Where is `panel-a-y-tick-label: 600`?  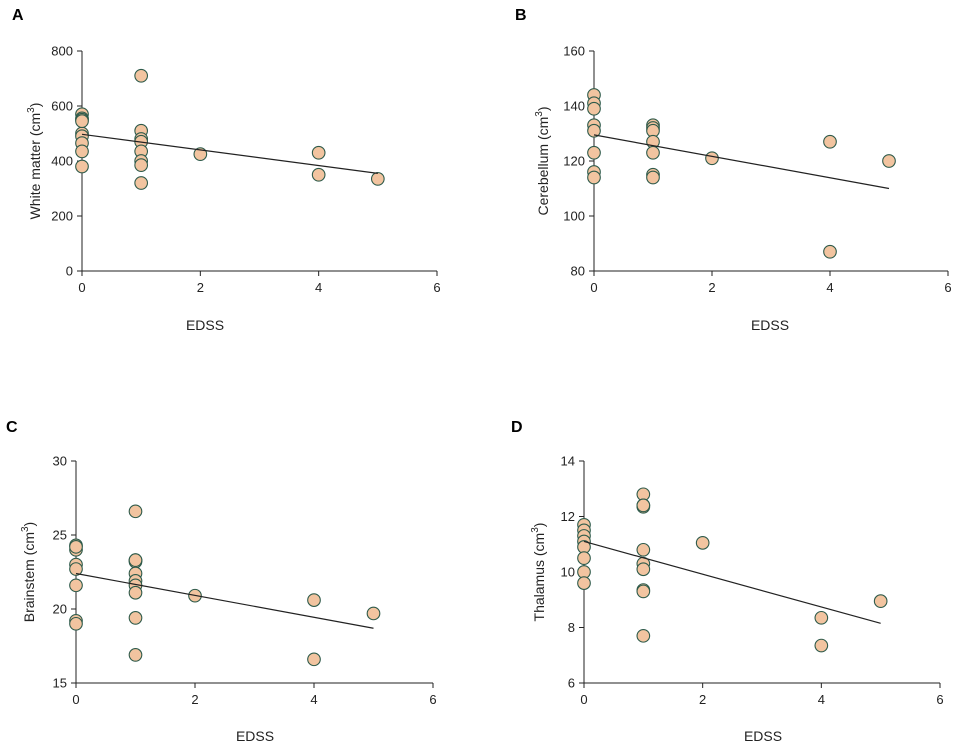
panel-a-y-tick-label: 600 is located at coordinates (62, 106).